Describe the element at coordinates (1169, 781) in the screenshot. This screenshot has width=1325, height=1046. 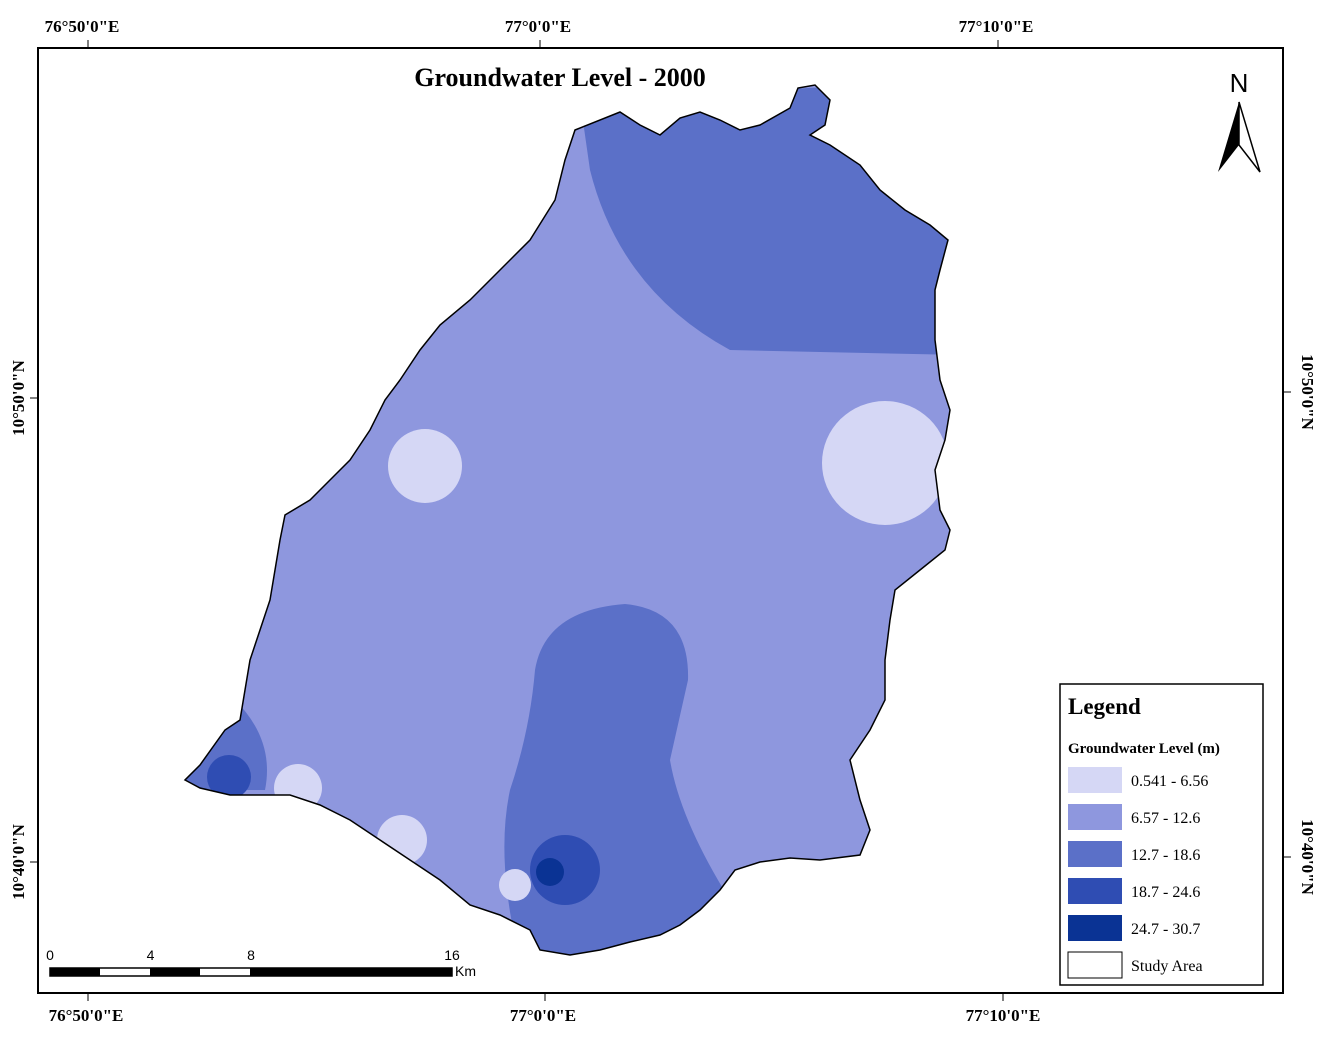
I see `legend-label: 0.541 - 6.56` at that location.